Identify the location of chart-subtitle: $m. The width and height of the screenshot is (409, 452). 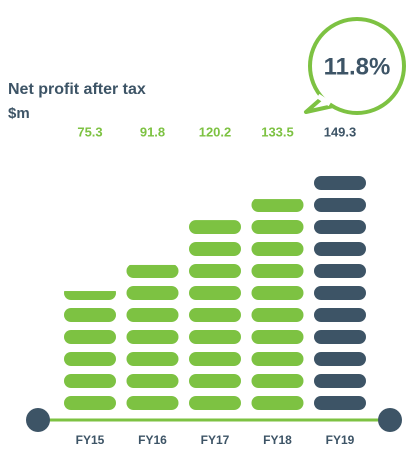
(19, 113).